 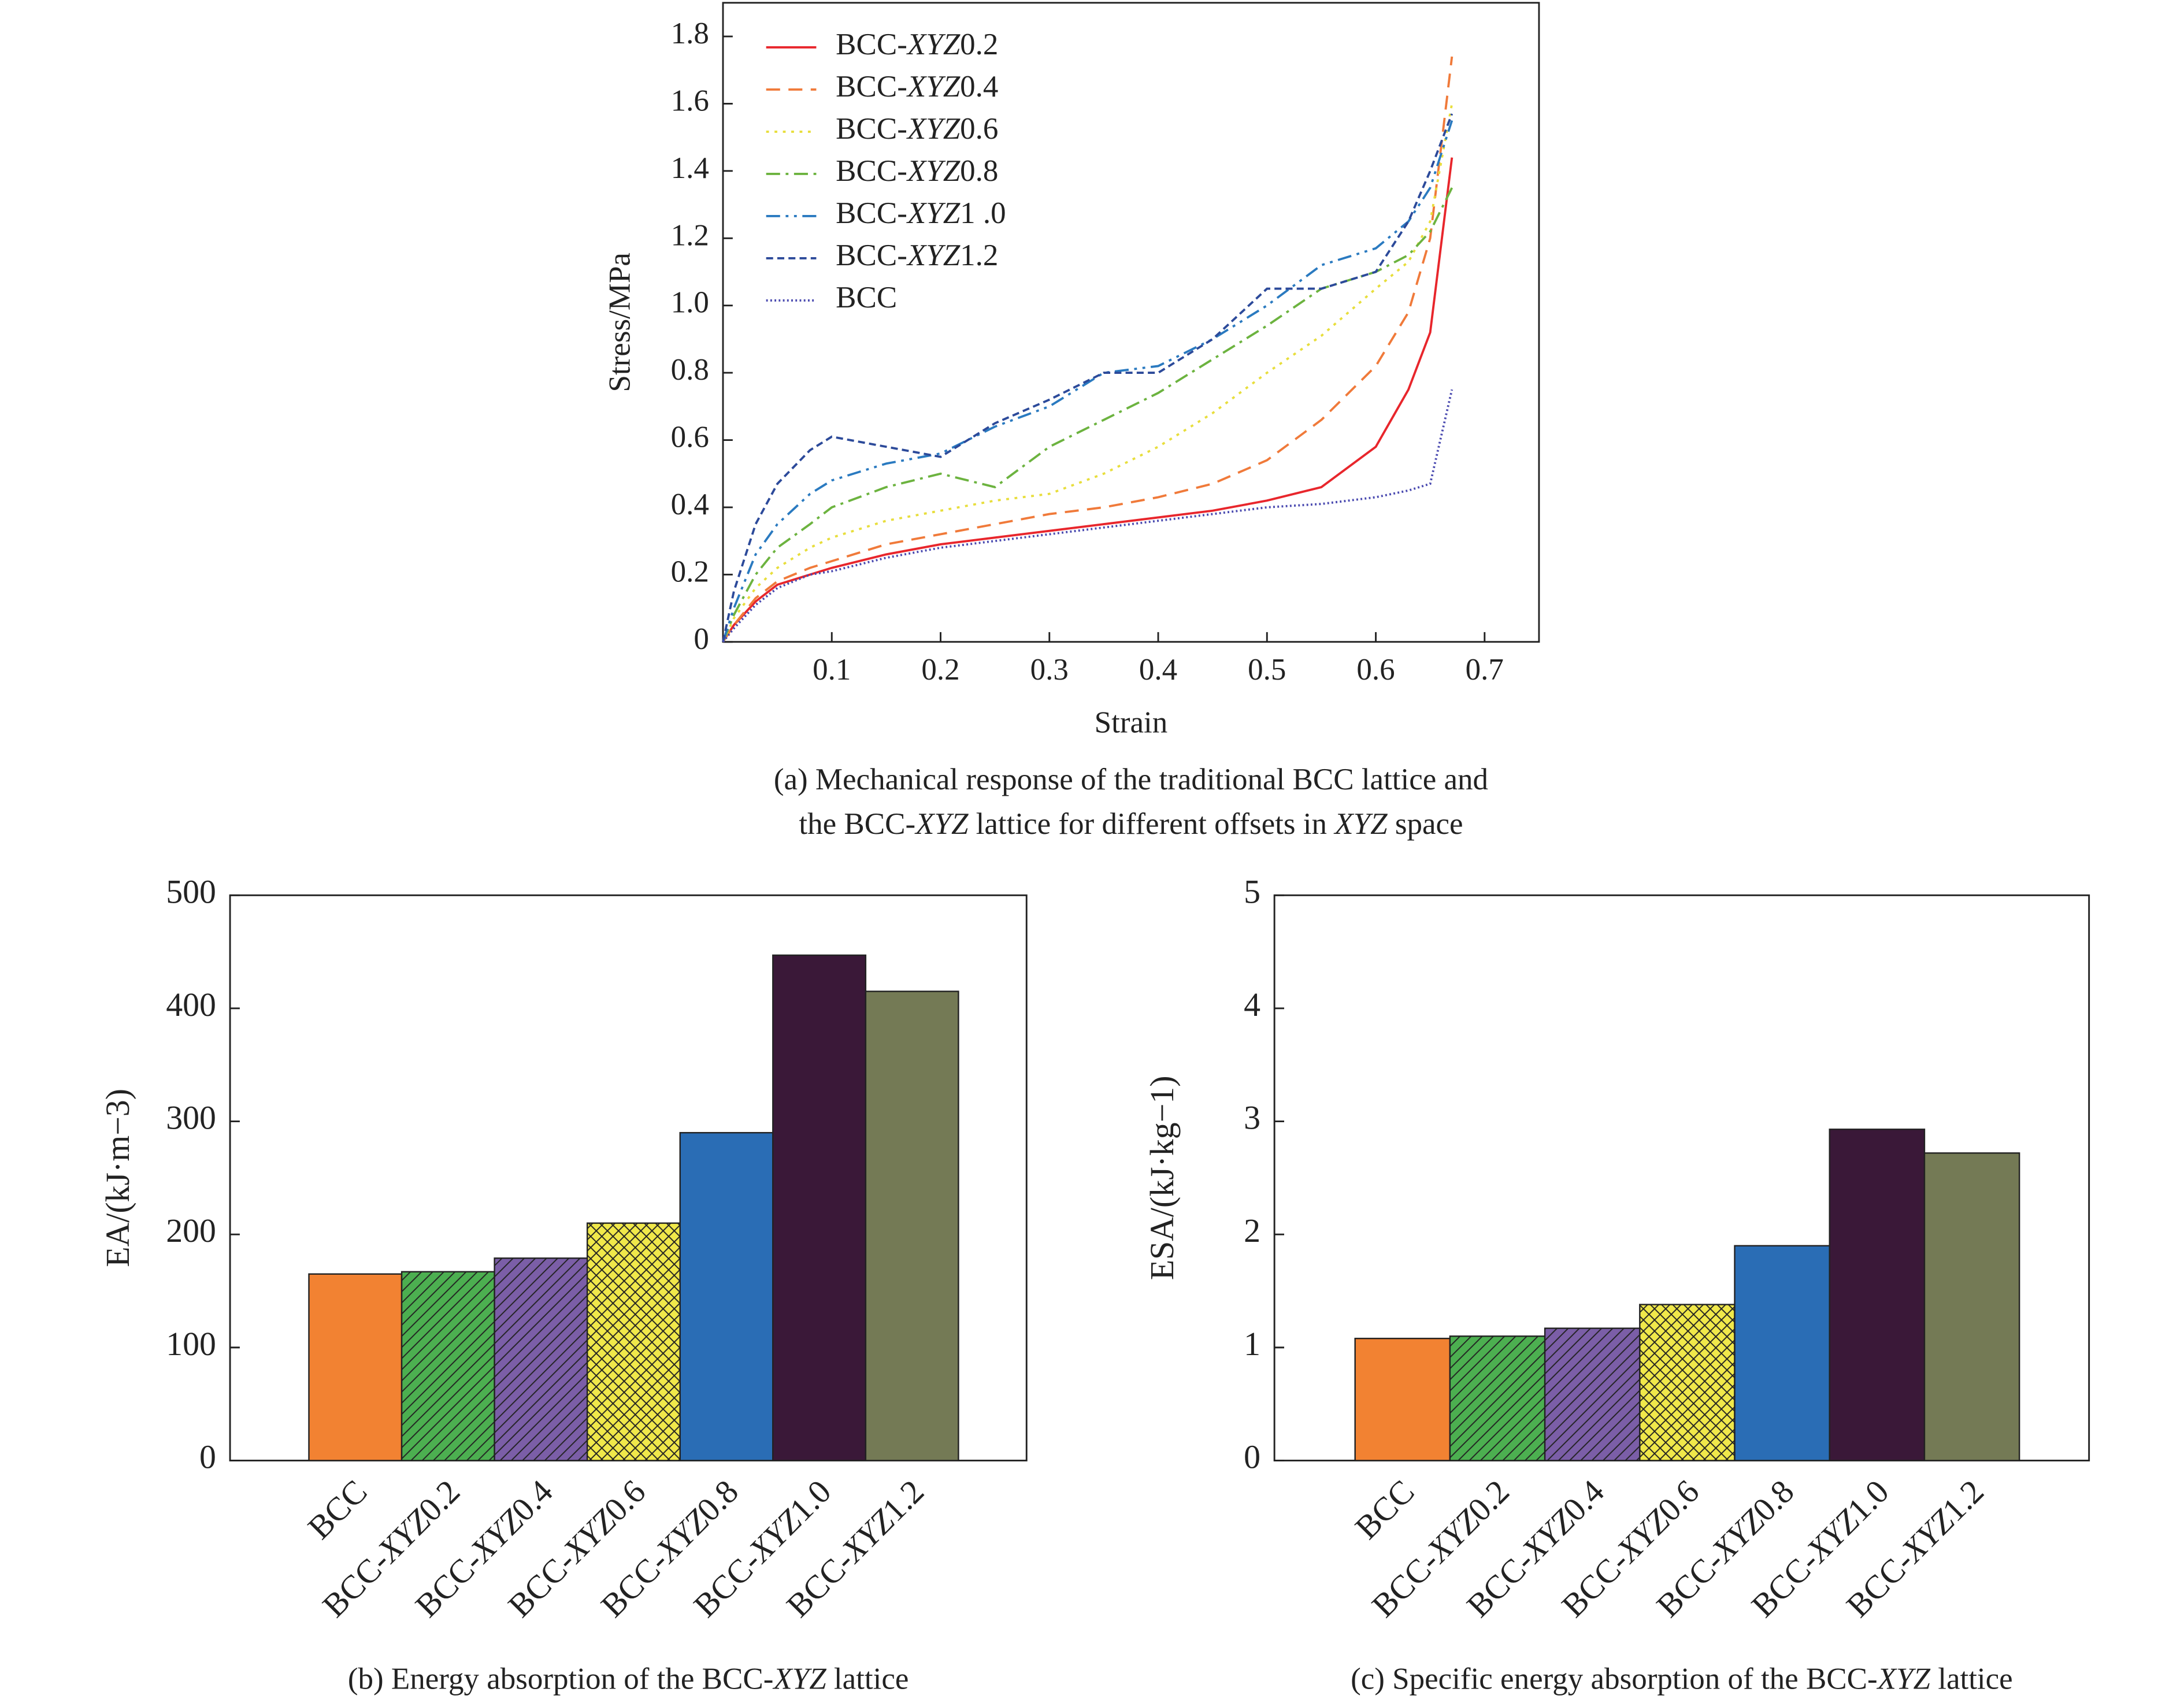 I want to click on y-tick-label: 3, so click(x=1252, y=1118).